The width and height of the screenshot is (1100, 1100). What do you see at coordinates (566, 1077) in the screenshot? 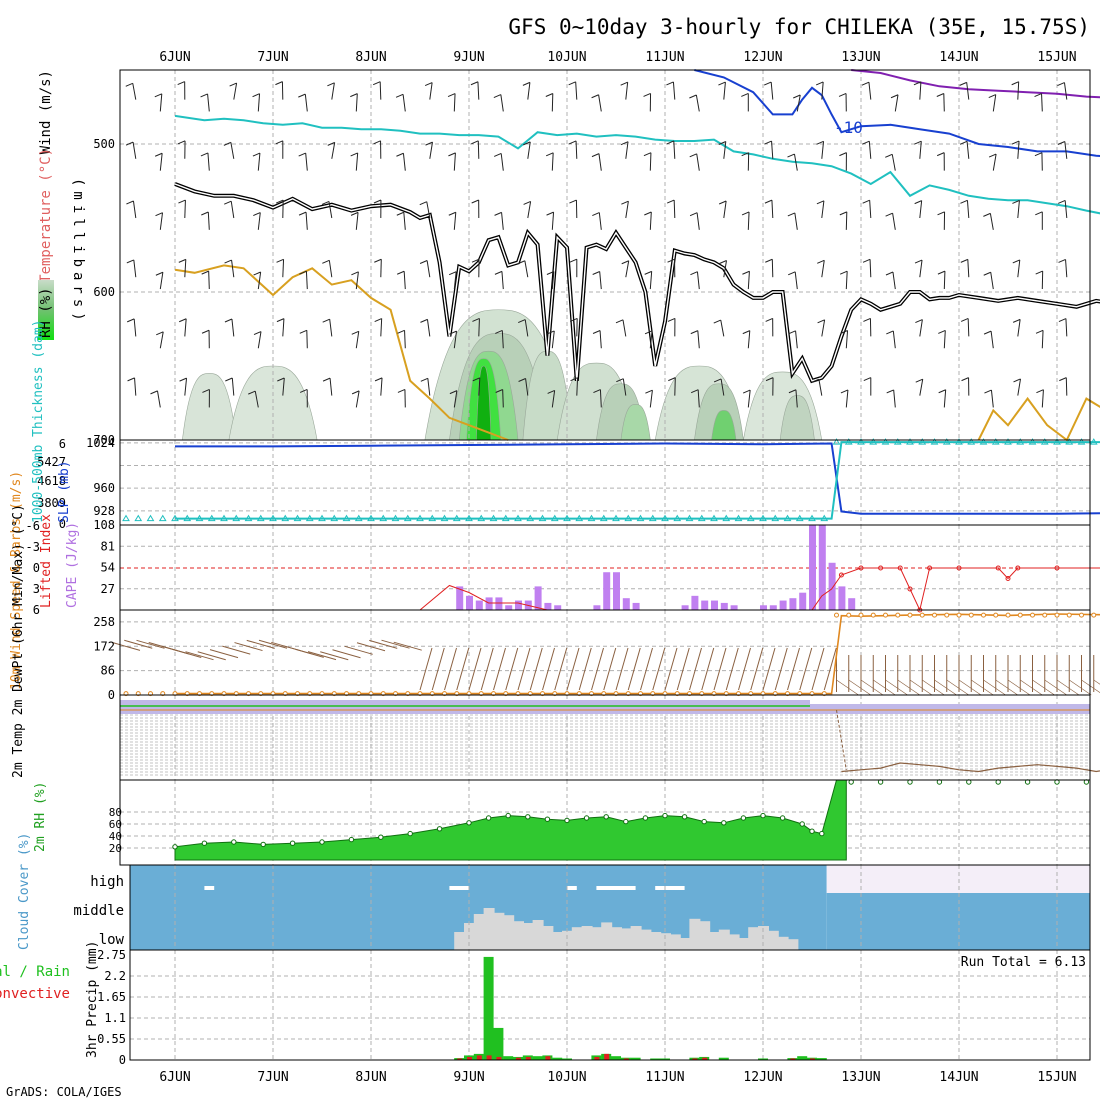
I see `date-tick-label: 10JUN` at bounding box center [566, 1077].